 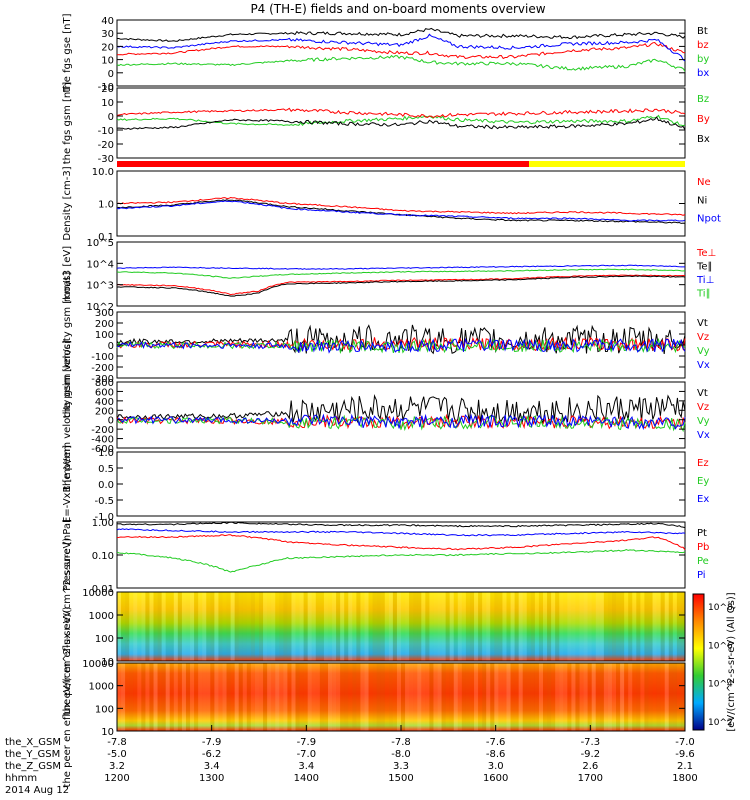 I want to click on plot-frame-temperature, so click(x=401, y=274).